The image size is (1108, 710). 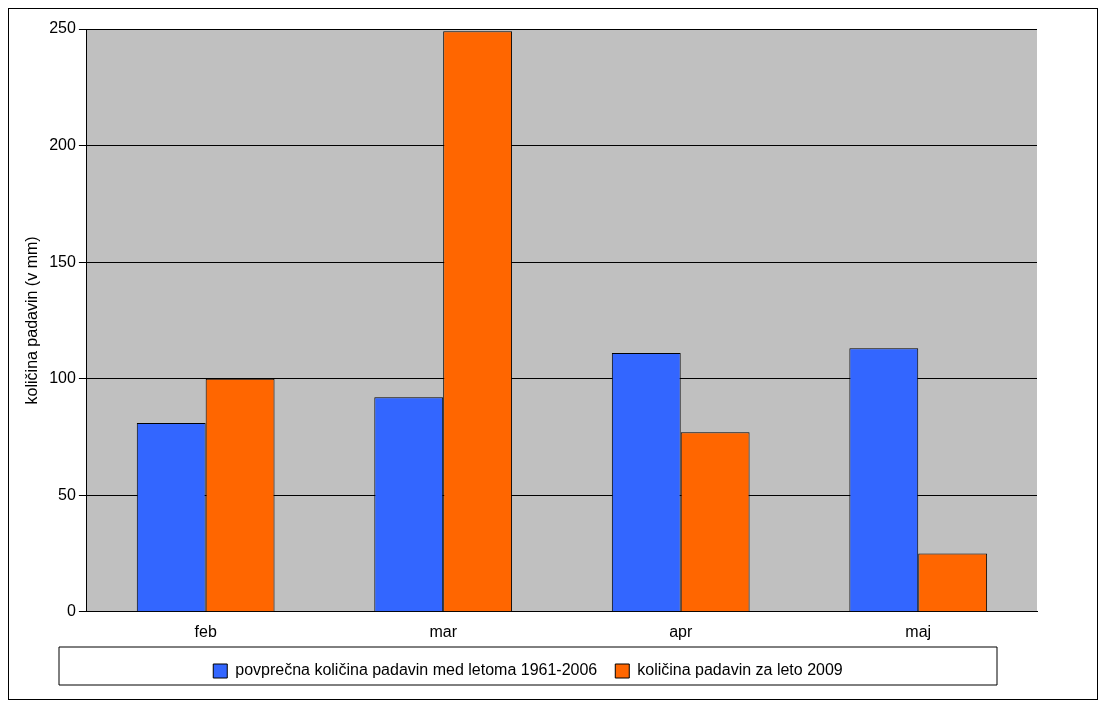 I want to click on x-tick-label: feb, so click(x=205, y=631).